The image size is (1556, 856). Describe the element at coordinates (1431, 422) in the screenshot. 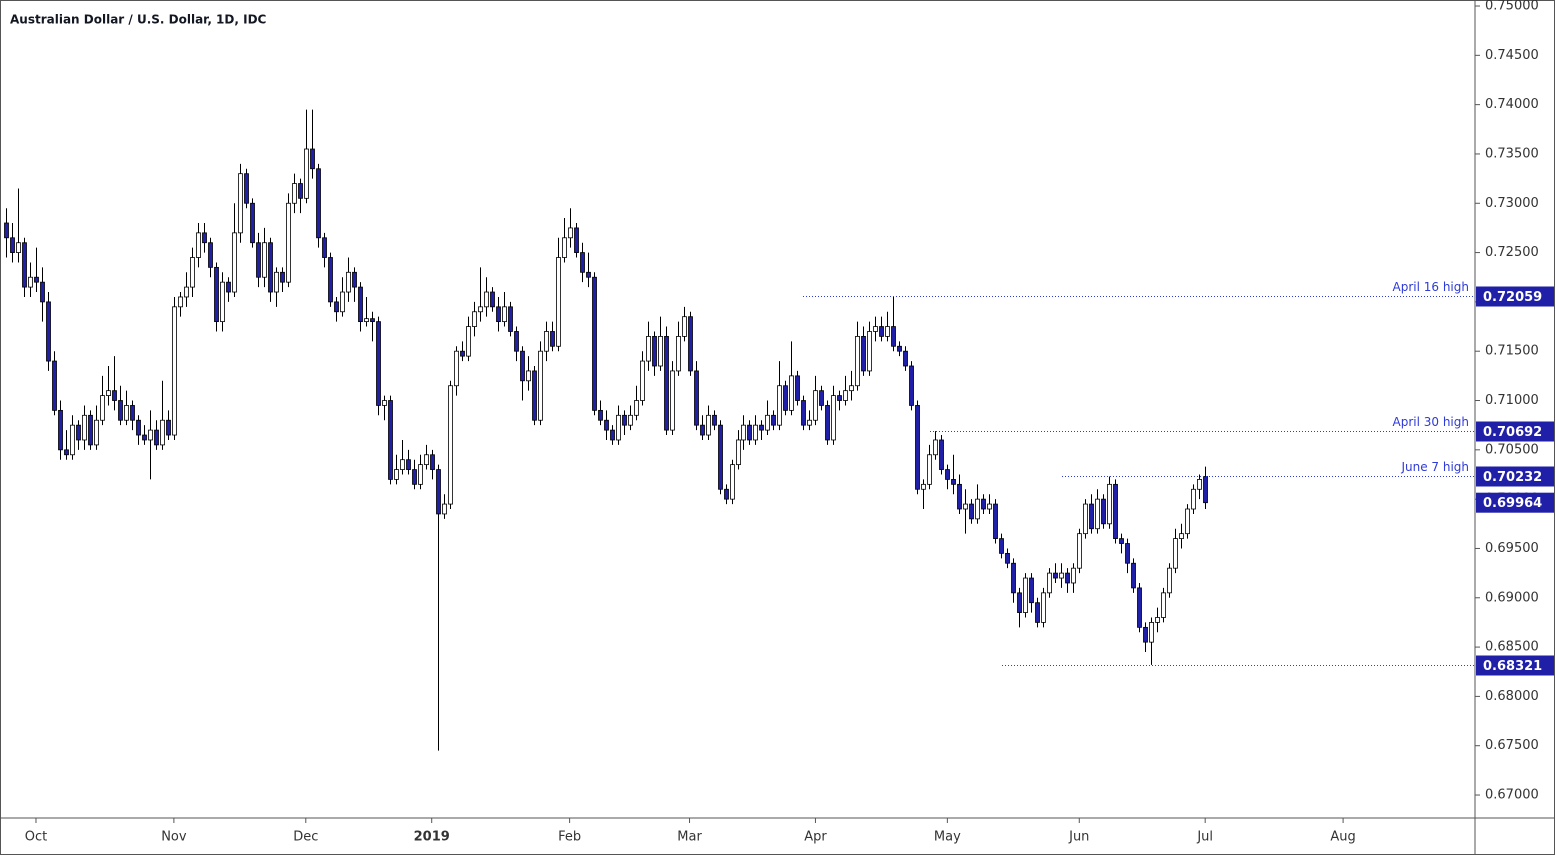

I see `level-label: April 30 high` at that location.